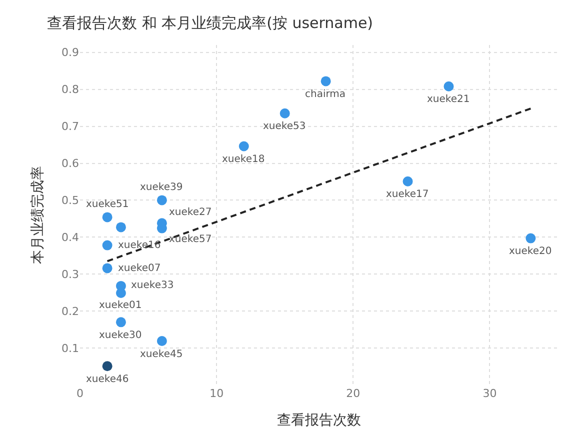 The image size is (588, 440). I want to click on y-tick-label: 0.4, so click(70, 237).